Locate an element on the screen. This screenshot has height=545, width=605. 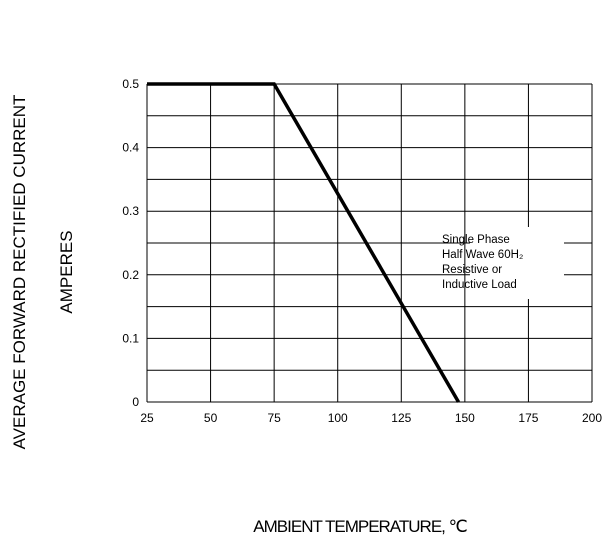
x-tick-label: 50 is located at coordinates (211, 418).